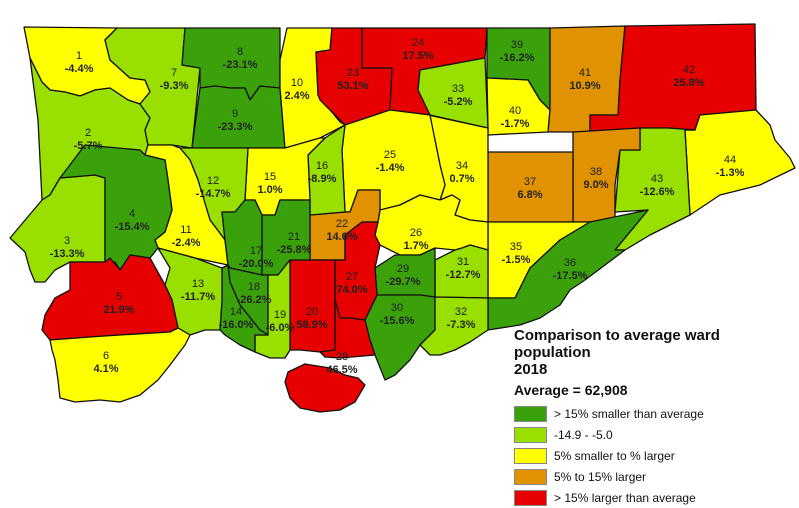 Image resolution: width=799 pixels, height=508 pixels. Describe the element at coordinates (571, 390) in the screenshot. I see `legend-average: Average = 62,908` at that location.